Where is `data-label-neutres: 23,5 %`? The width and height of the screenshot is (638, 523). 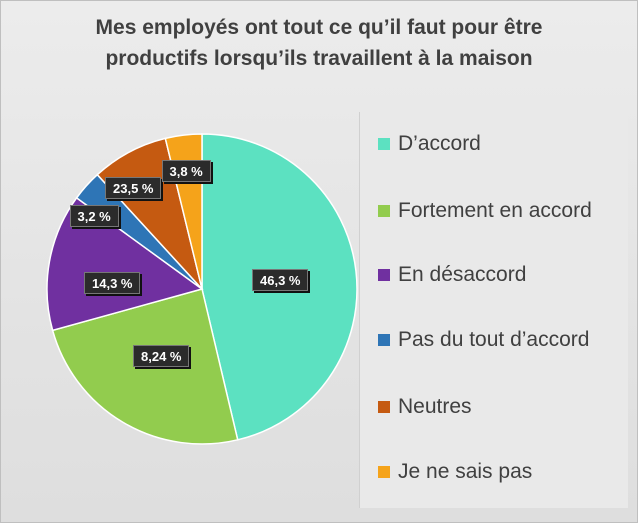 data-label-neutres: 23,5 % is located at coordinates (133, 188).